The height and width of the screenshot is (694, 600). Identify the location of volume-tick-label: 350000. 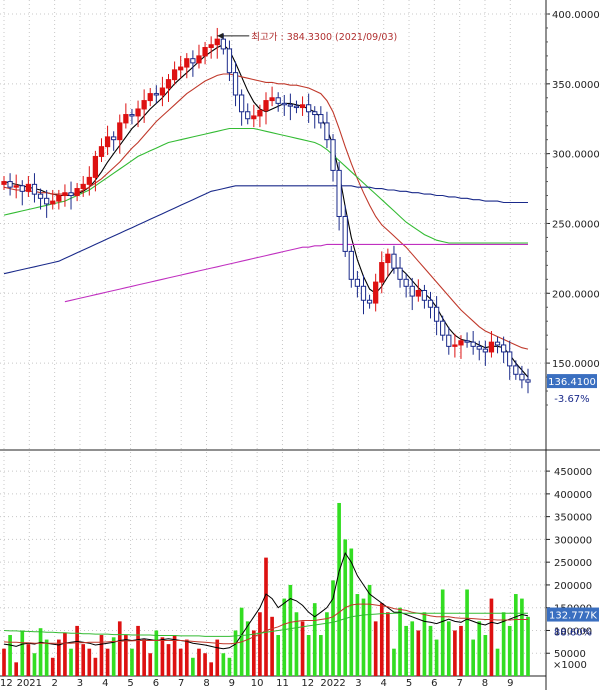
(573, 518).